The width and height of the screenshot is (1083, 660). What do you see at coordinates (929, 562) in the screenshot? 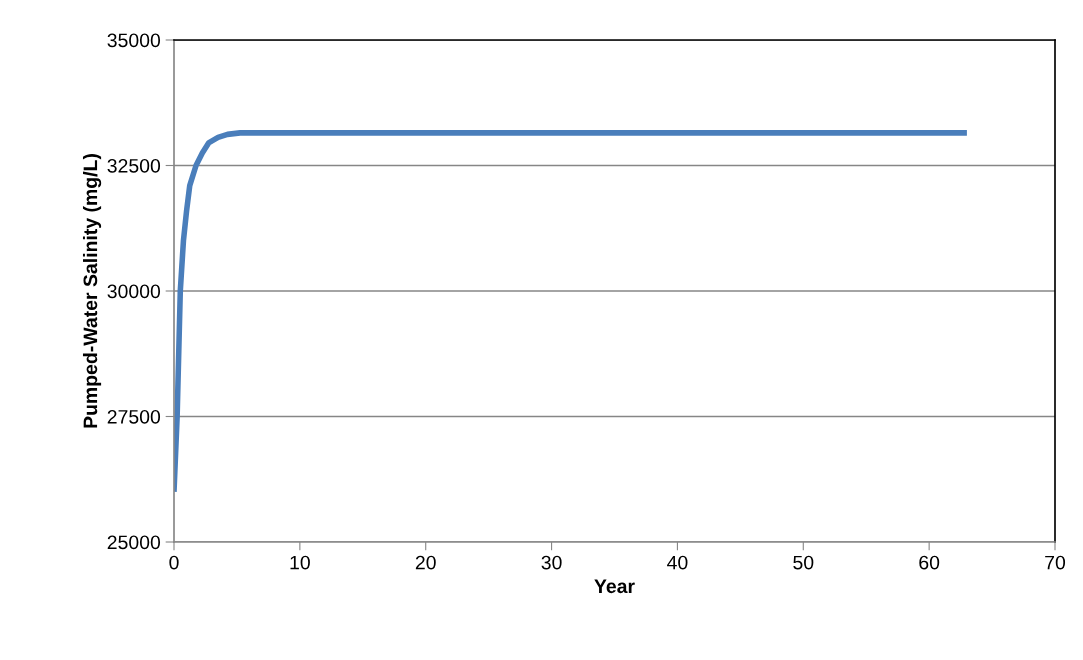
I see `x-tick-label: 60` at bounding box center [929, 562].